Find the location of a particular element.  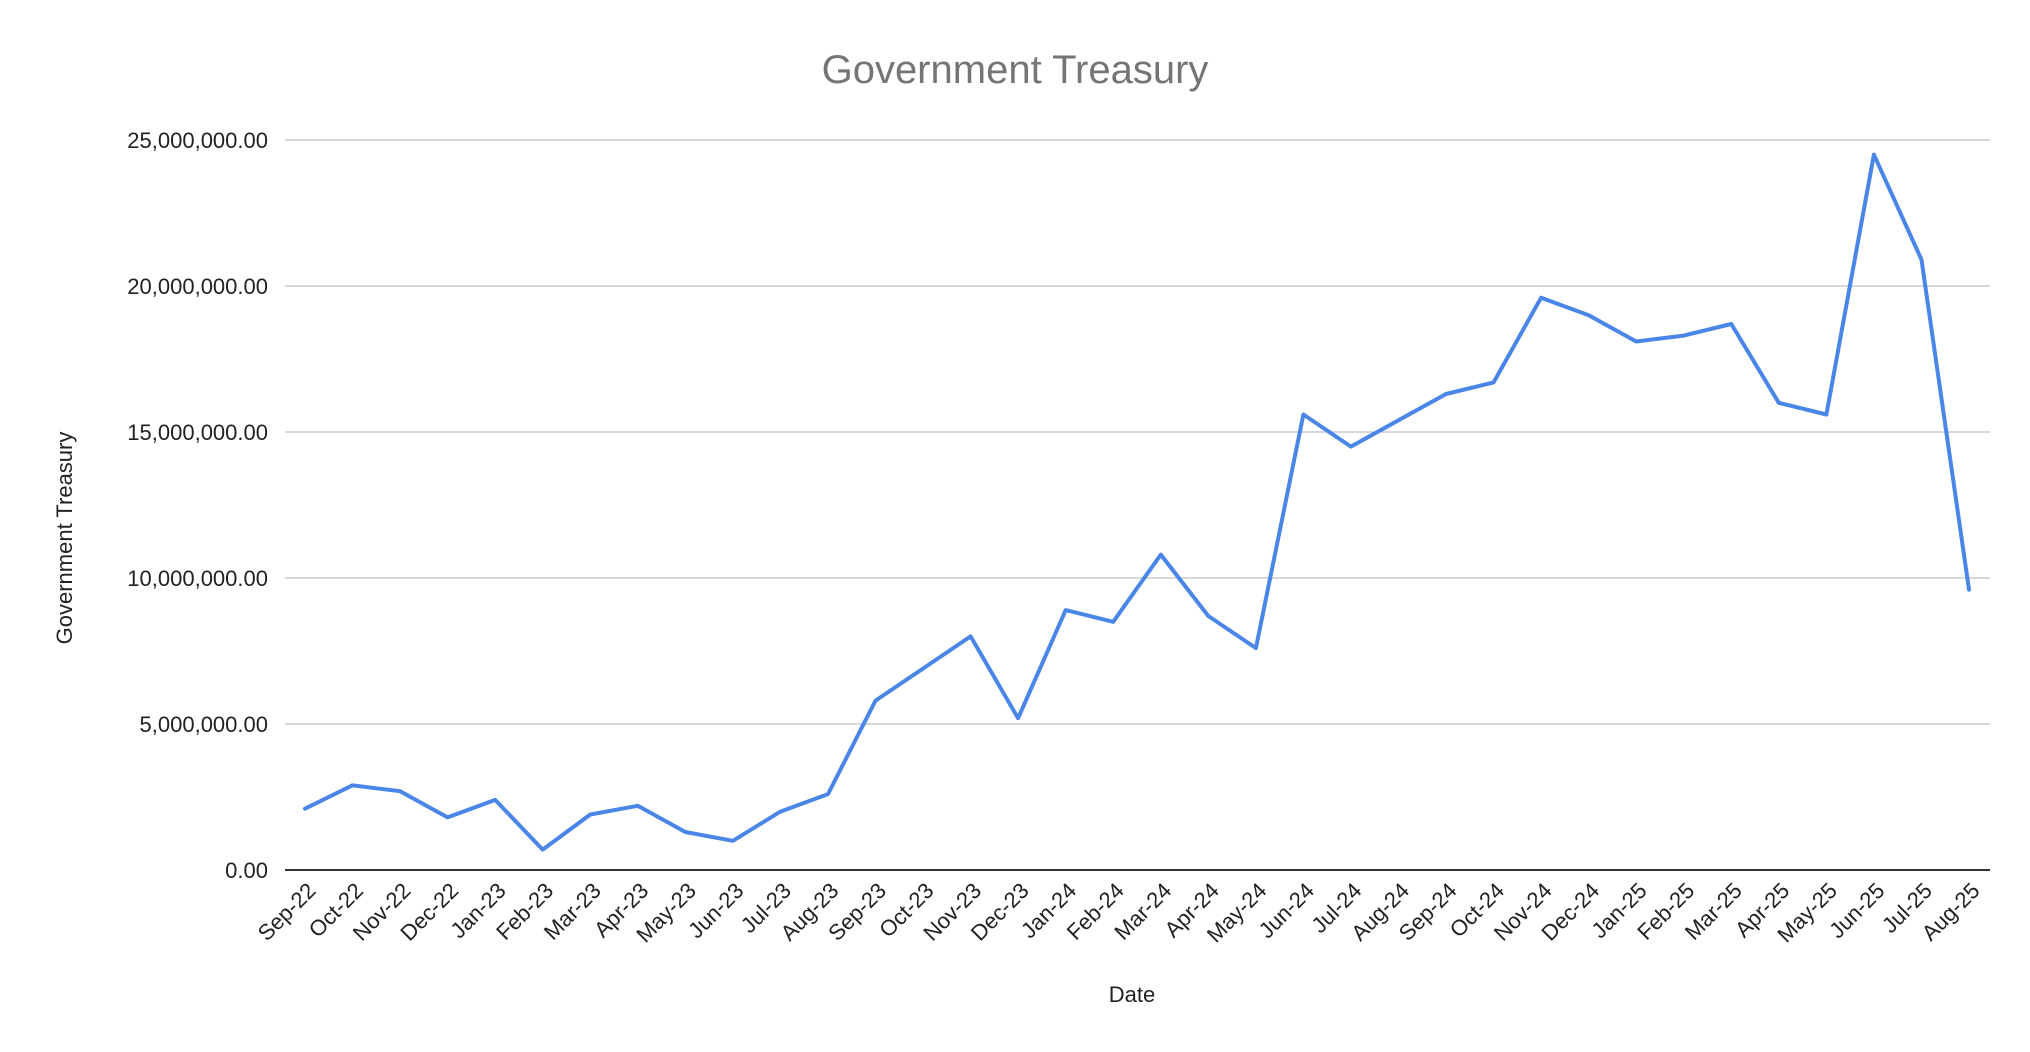

y-tick-label: 25,000,000.00 is located at coordinates (197, 140).